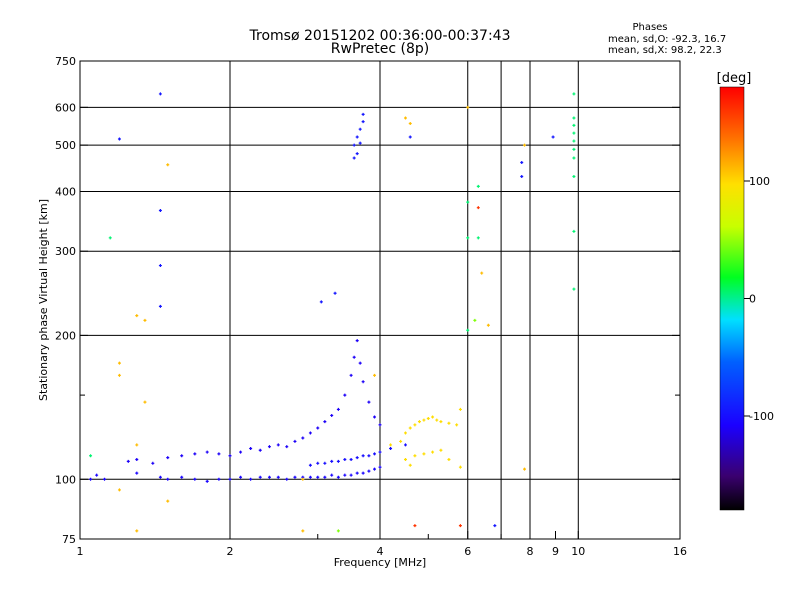  I want to click on colorbar-tick-label: 100, so click(759, 181).